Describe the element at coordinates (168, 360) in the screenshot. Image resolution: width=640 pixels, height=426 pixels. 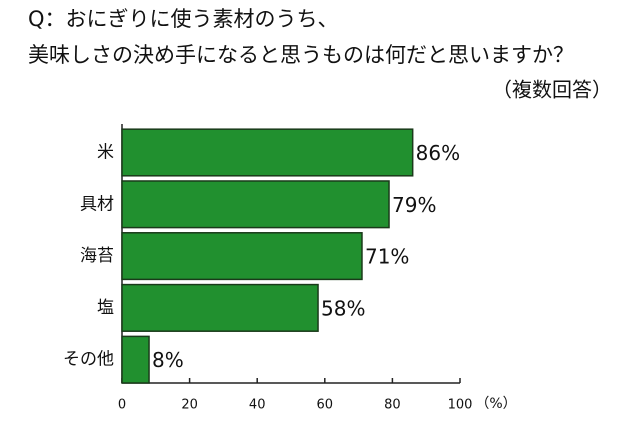
I see `value-label: 8%` at that location.